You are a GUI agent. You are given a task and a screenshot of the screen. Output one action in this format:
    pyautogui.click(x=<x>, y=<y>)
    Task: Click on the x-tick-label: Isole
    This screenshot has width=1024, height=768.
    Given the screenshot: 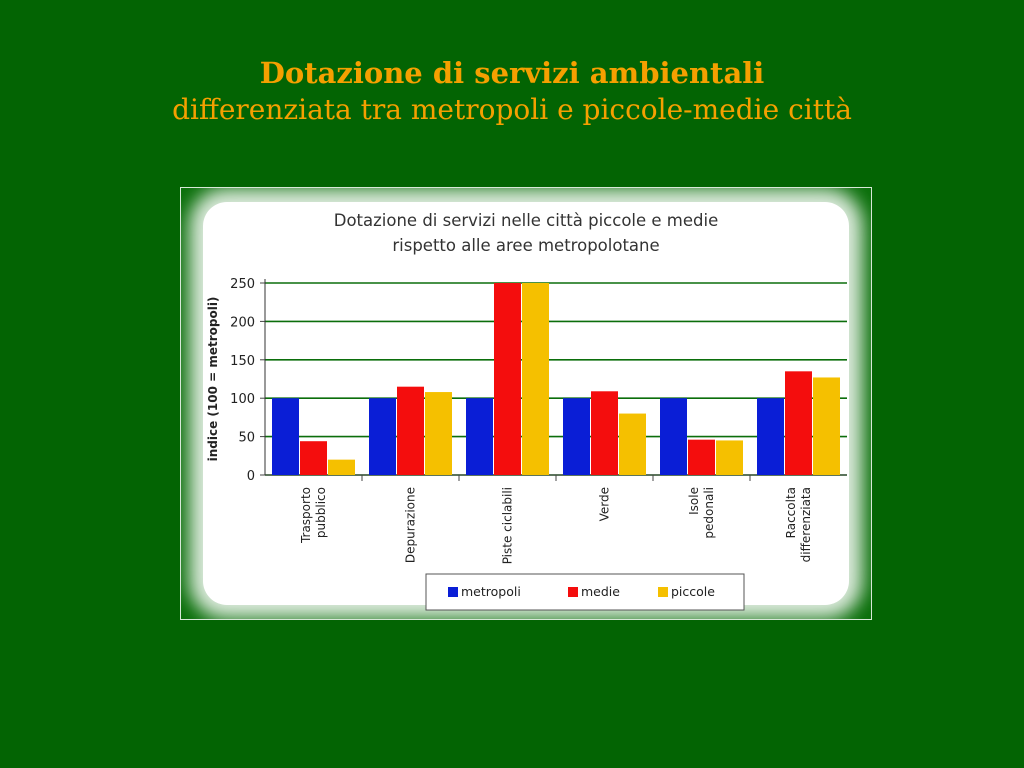 What is the action you would take?
    pyautogui.click(x=694, y=501)
    